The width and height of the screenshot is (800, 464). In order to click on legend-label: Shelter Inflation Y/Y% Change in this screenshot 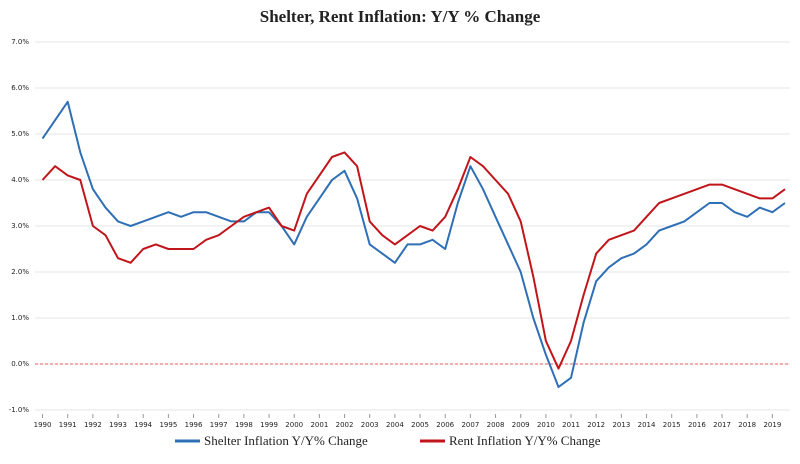, I will do `click(286, 440)`.